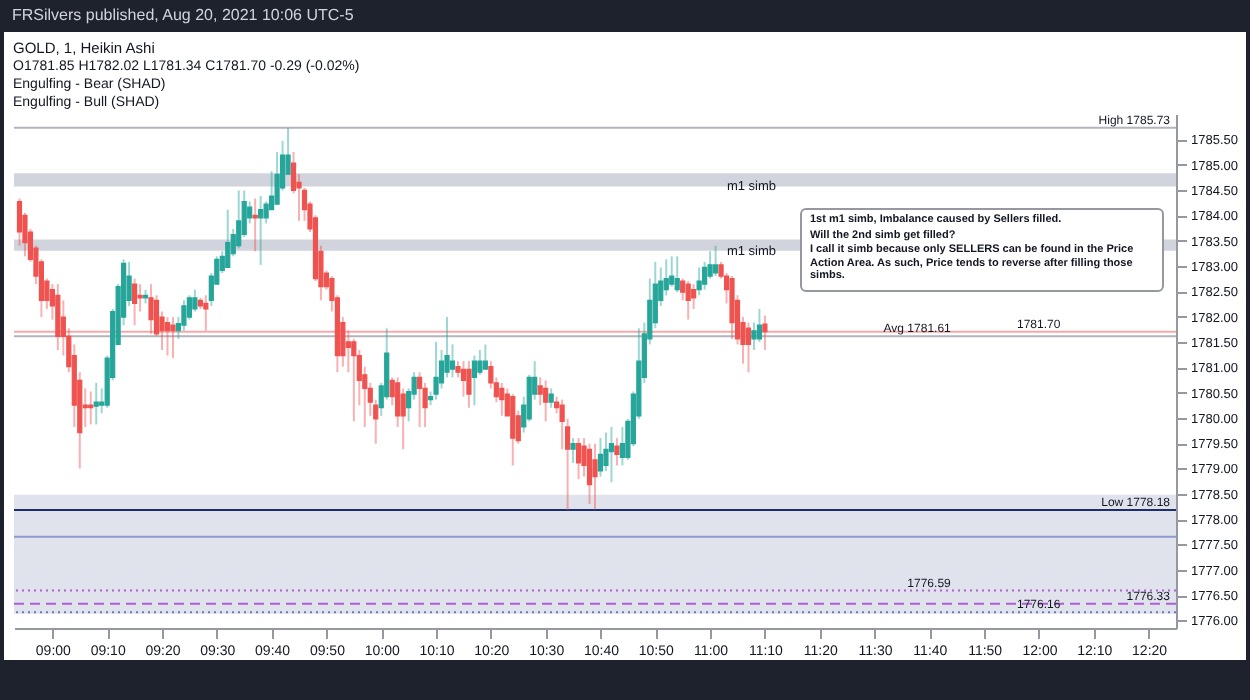 The height and width of the screenshot is (700, 1250). Describe the element at coordinates (183, 16) in the screenshot. I see `text: FRSilvers published, Aug 20, 2021 10:06 UTC-5` at that location.